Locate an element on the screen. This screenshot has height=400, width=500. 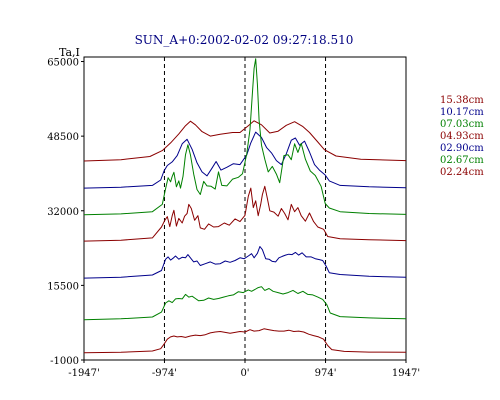
legend-entry-02.24cm: 02.24cm is located at coordinates (462, 172).